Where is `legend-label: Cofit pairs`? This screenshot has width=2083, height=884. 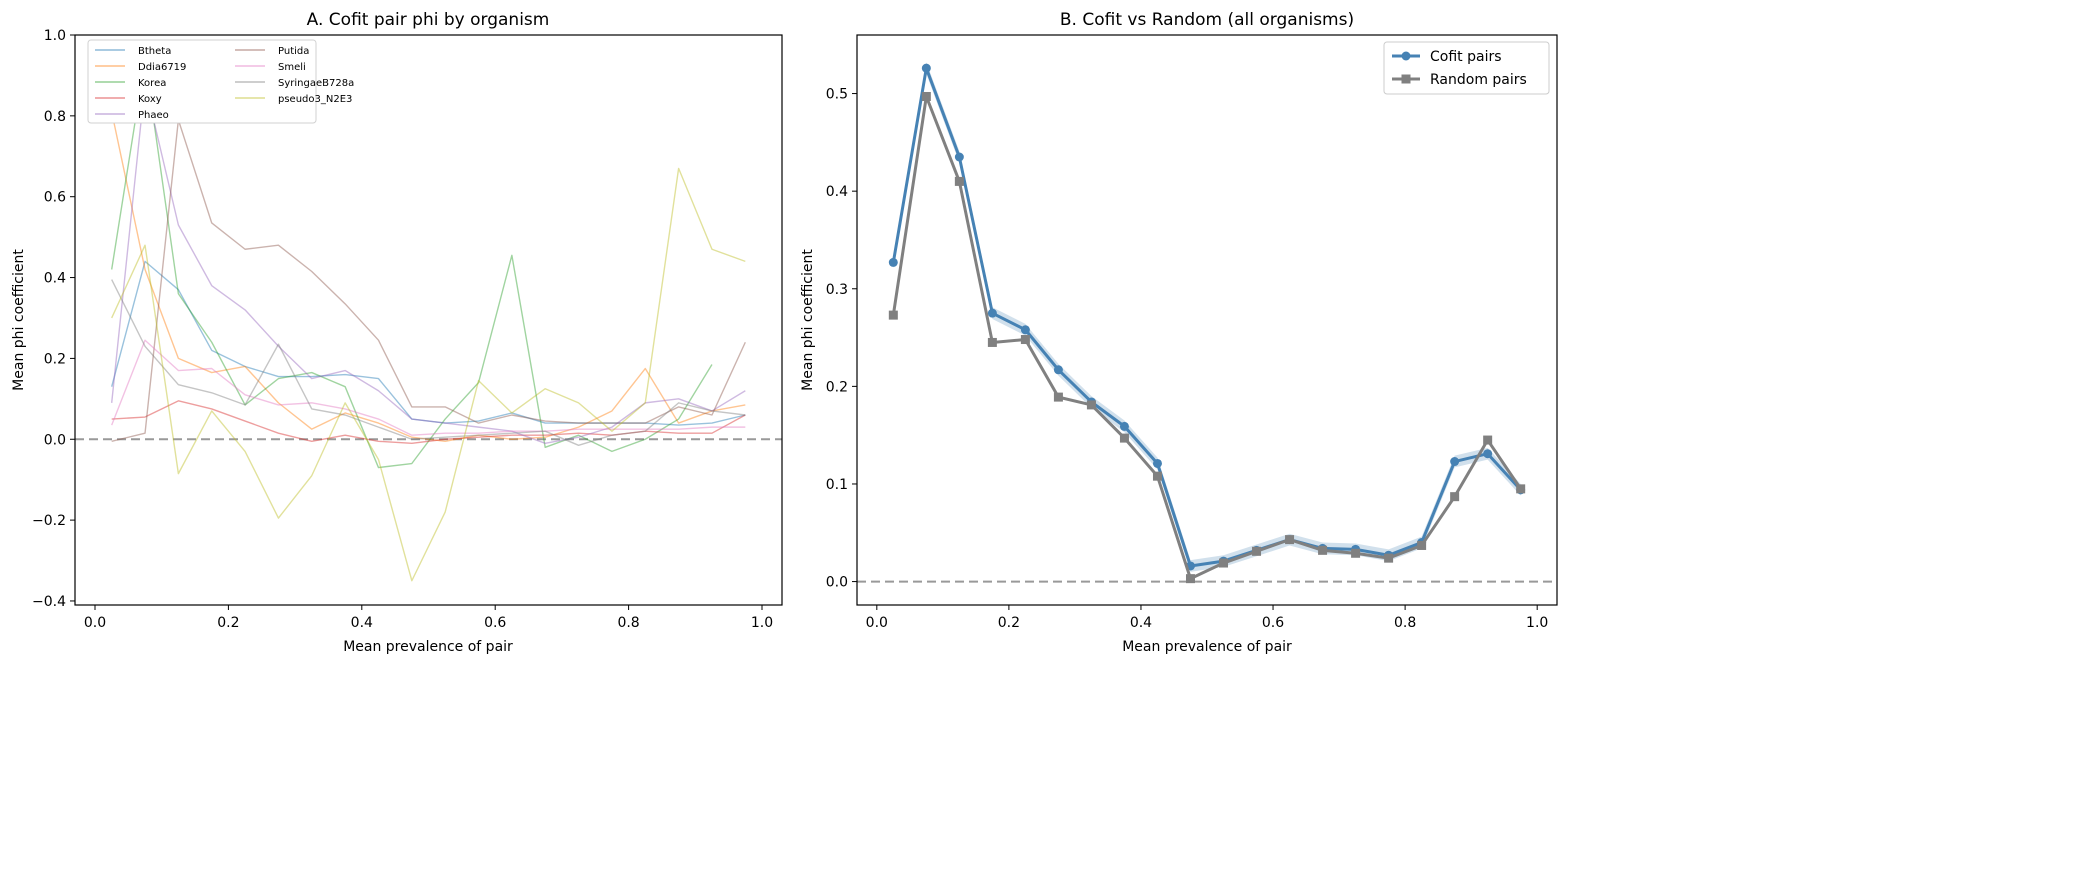 legend-label: Cofit pairs is located at coordinates (1466, 57).